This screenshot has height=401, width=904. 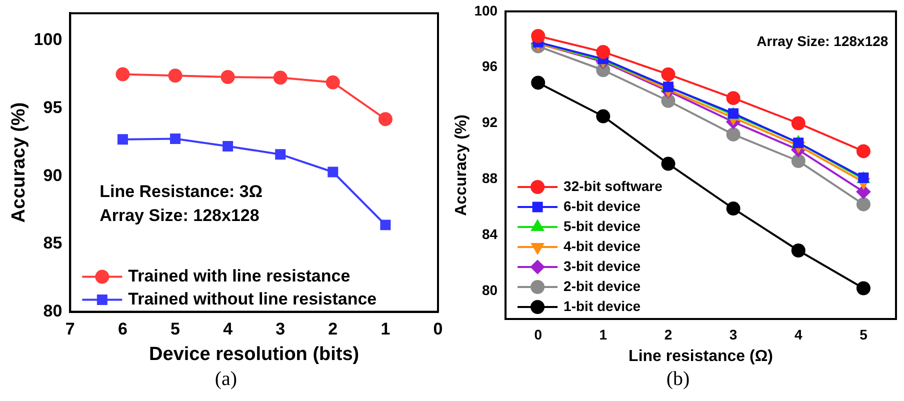 What do you see at coordinates (252, 298) in the screenshot?
I see `legend-label: Trained without line resistance` at bounding box center [252, 298].